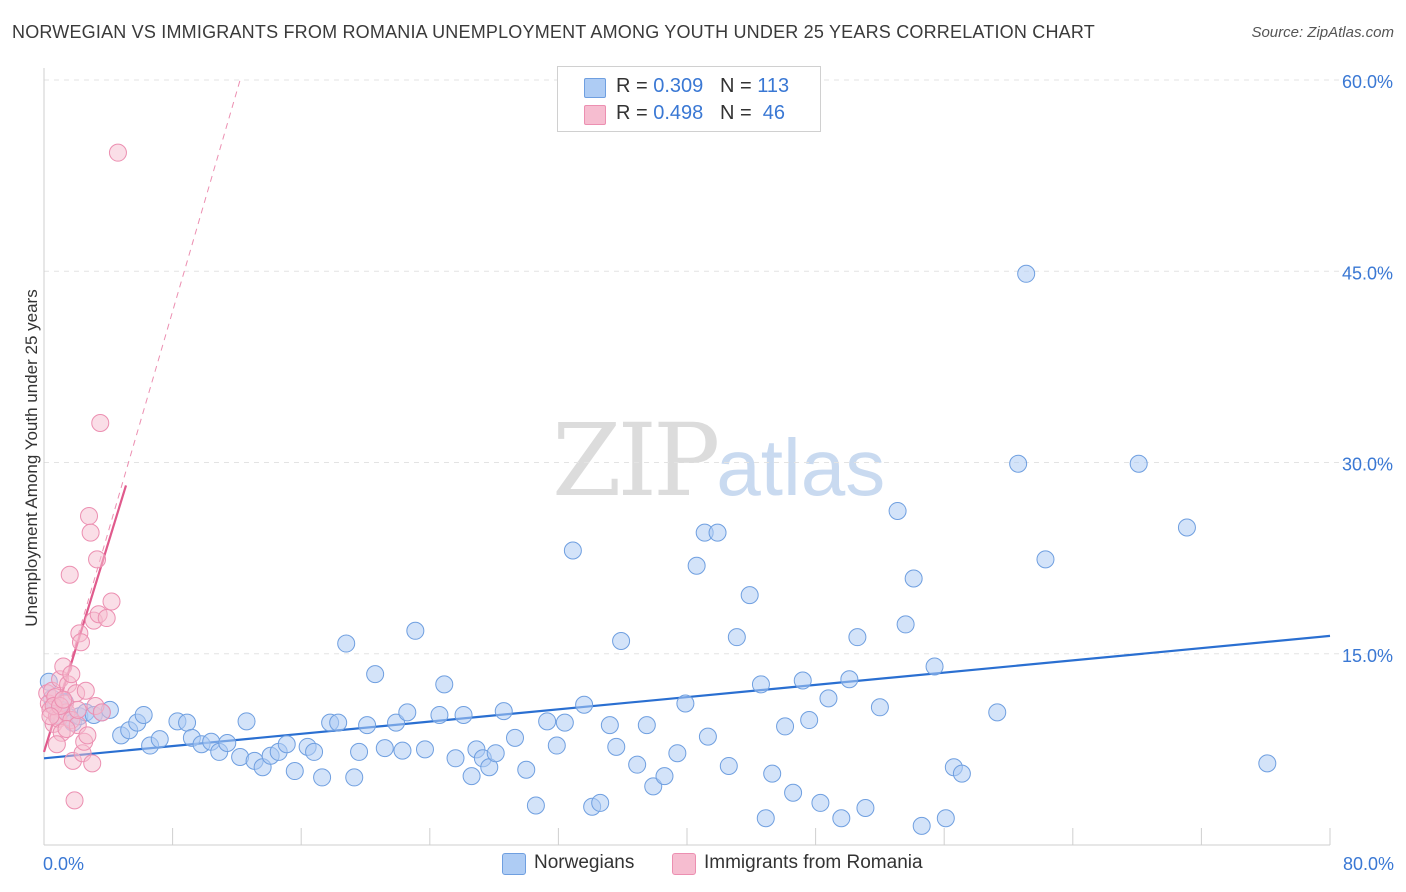 The height and width of the screenshot is (892, 1406). Describe the element at coordinates (774, 113) in the screenshot. I see `n-value: 46` at that location.